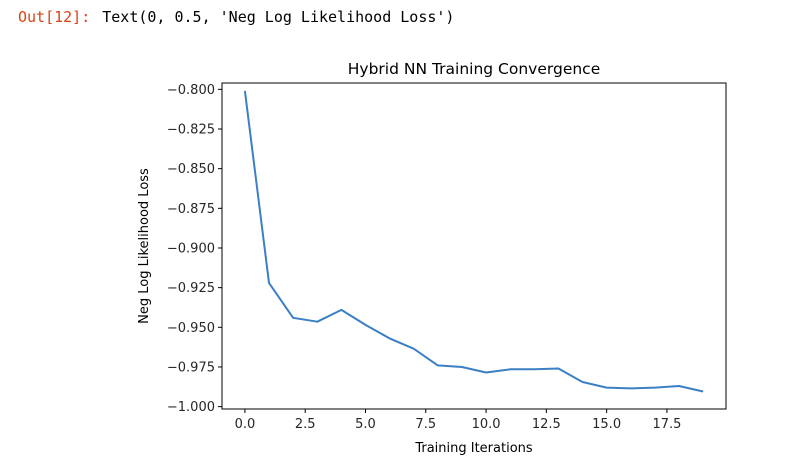 This screenshot has height=471, width=797. What do you see at coordinates (144, 246) in the screenshot?
I see `y-axis-label: Neg Log Likelihood Loss` at bounding box center [144, 246].